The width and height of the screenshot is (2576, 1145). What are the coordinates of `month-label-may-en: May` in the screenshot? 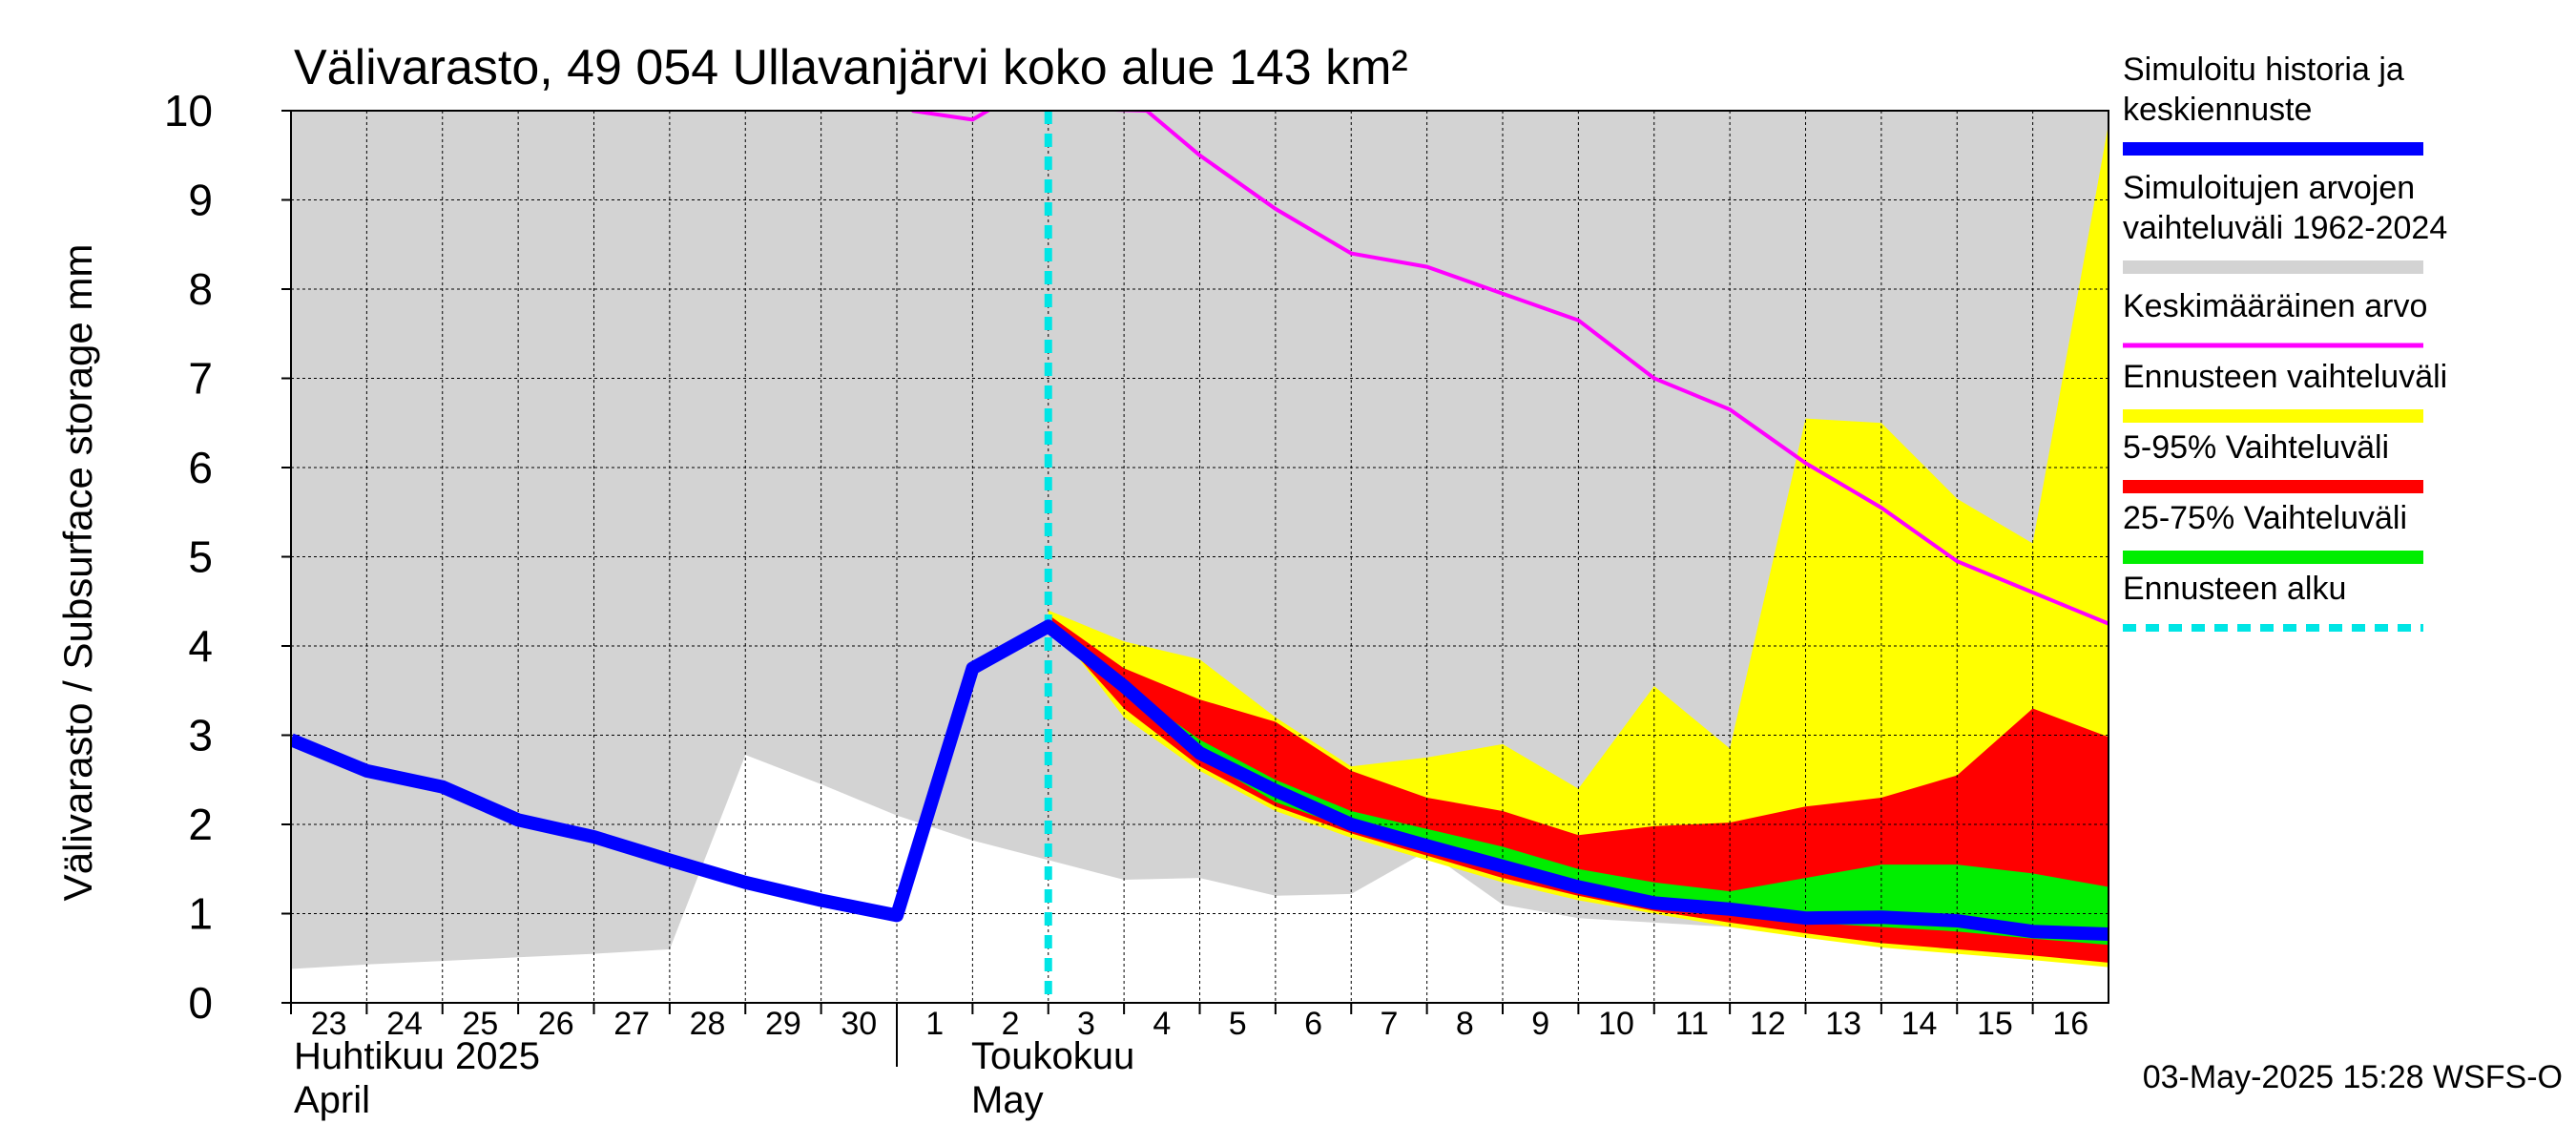 It's located at (1007, 1100).